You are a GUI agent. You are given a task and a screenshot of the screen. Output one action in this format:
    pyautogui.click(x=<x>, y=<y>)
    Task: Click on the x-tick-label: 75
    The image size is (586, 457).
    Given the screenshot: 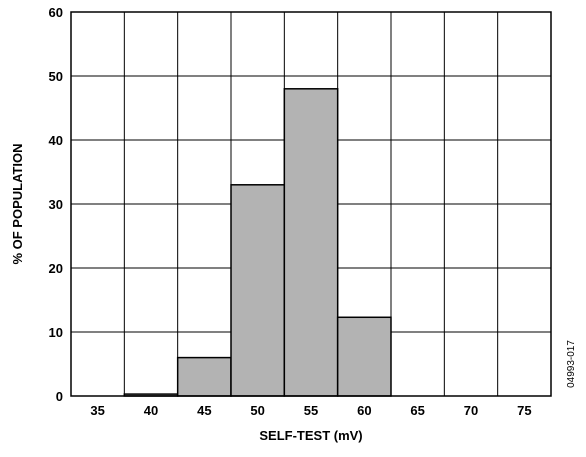 What is the action you would take?
    pyautogui.click(x=524, y=410)
    